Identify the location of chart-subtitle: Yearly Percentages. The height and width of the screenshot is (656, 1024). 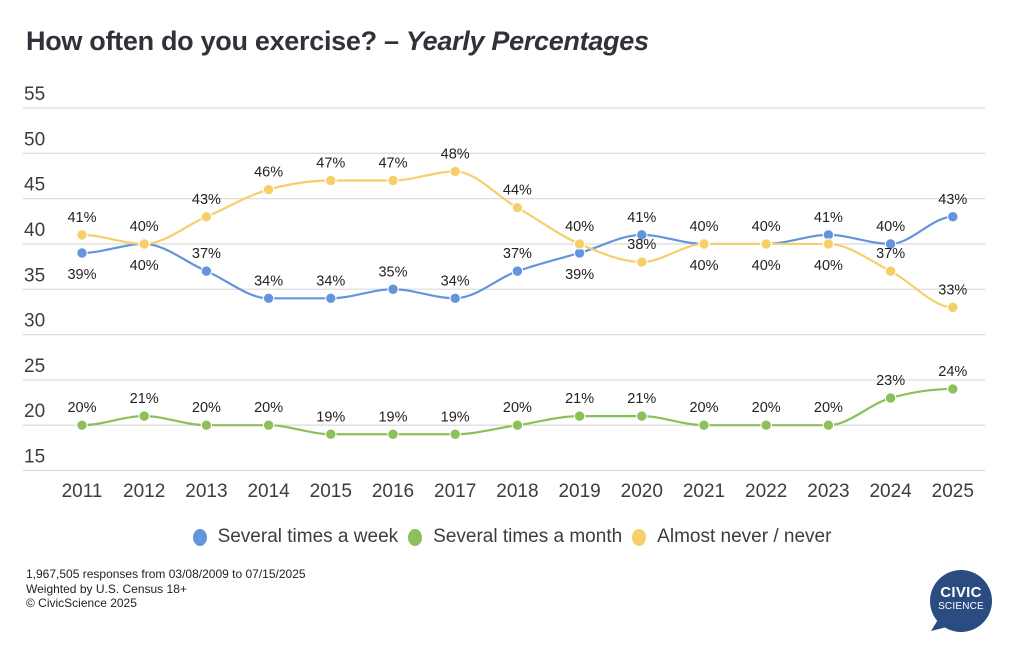
(527, 41).